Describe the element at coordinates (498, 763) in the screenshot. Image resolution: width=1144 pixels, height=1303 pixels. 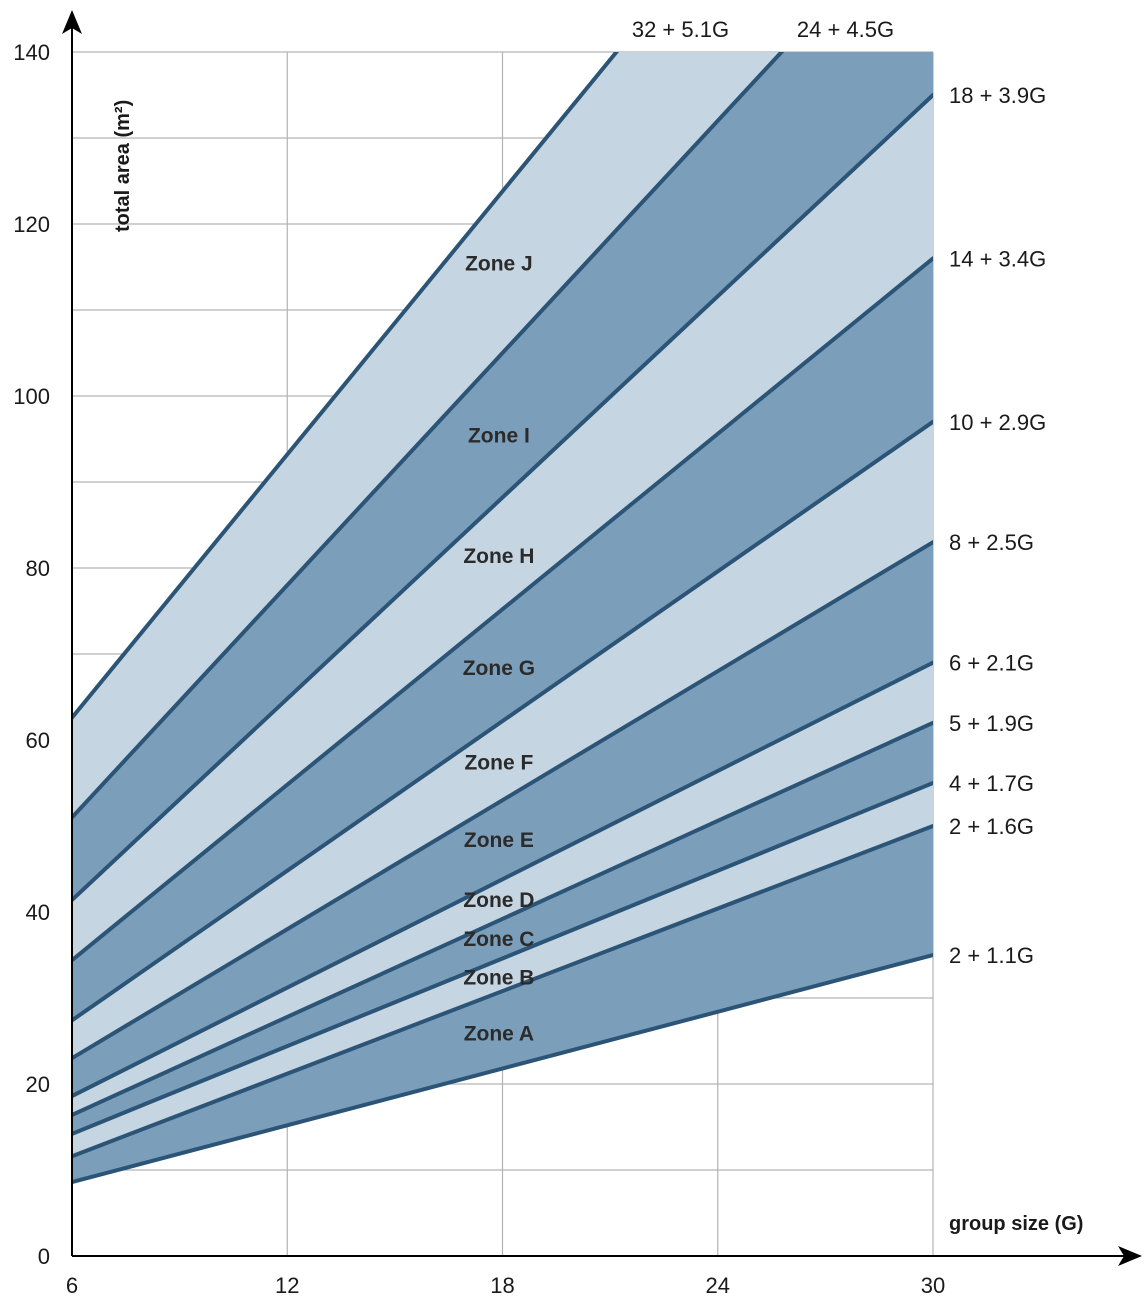
I see `zone-label: Zone F` at that location.